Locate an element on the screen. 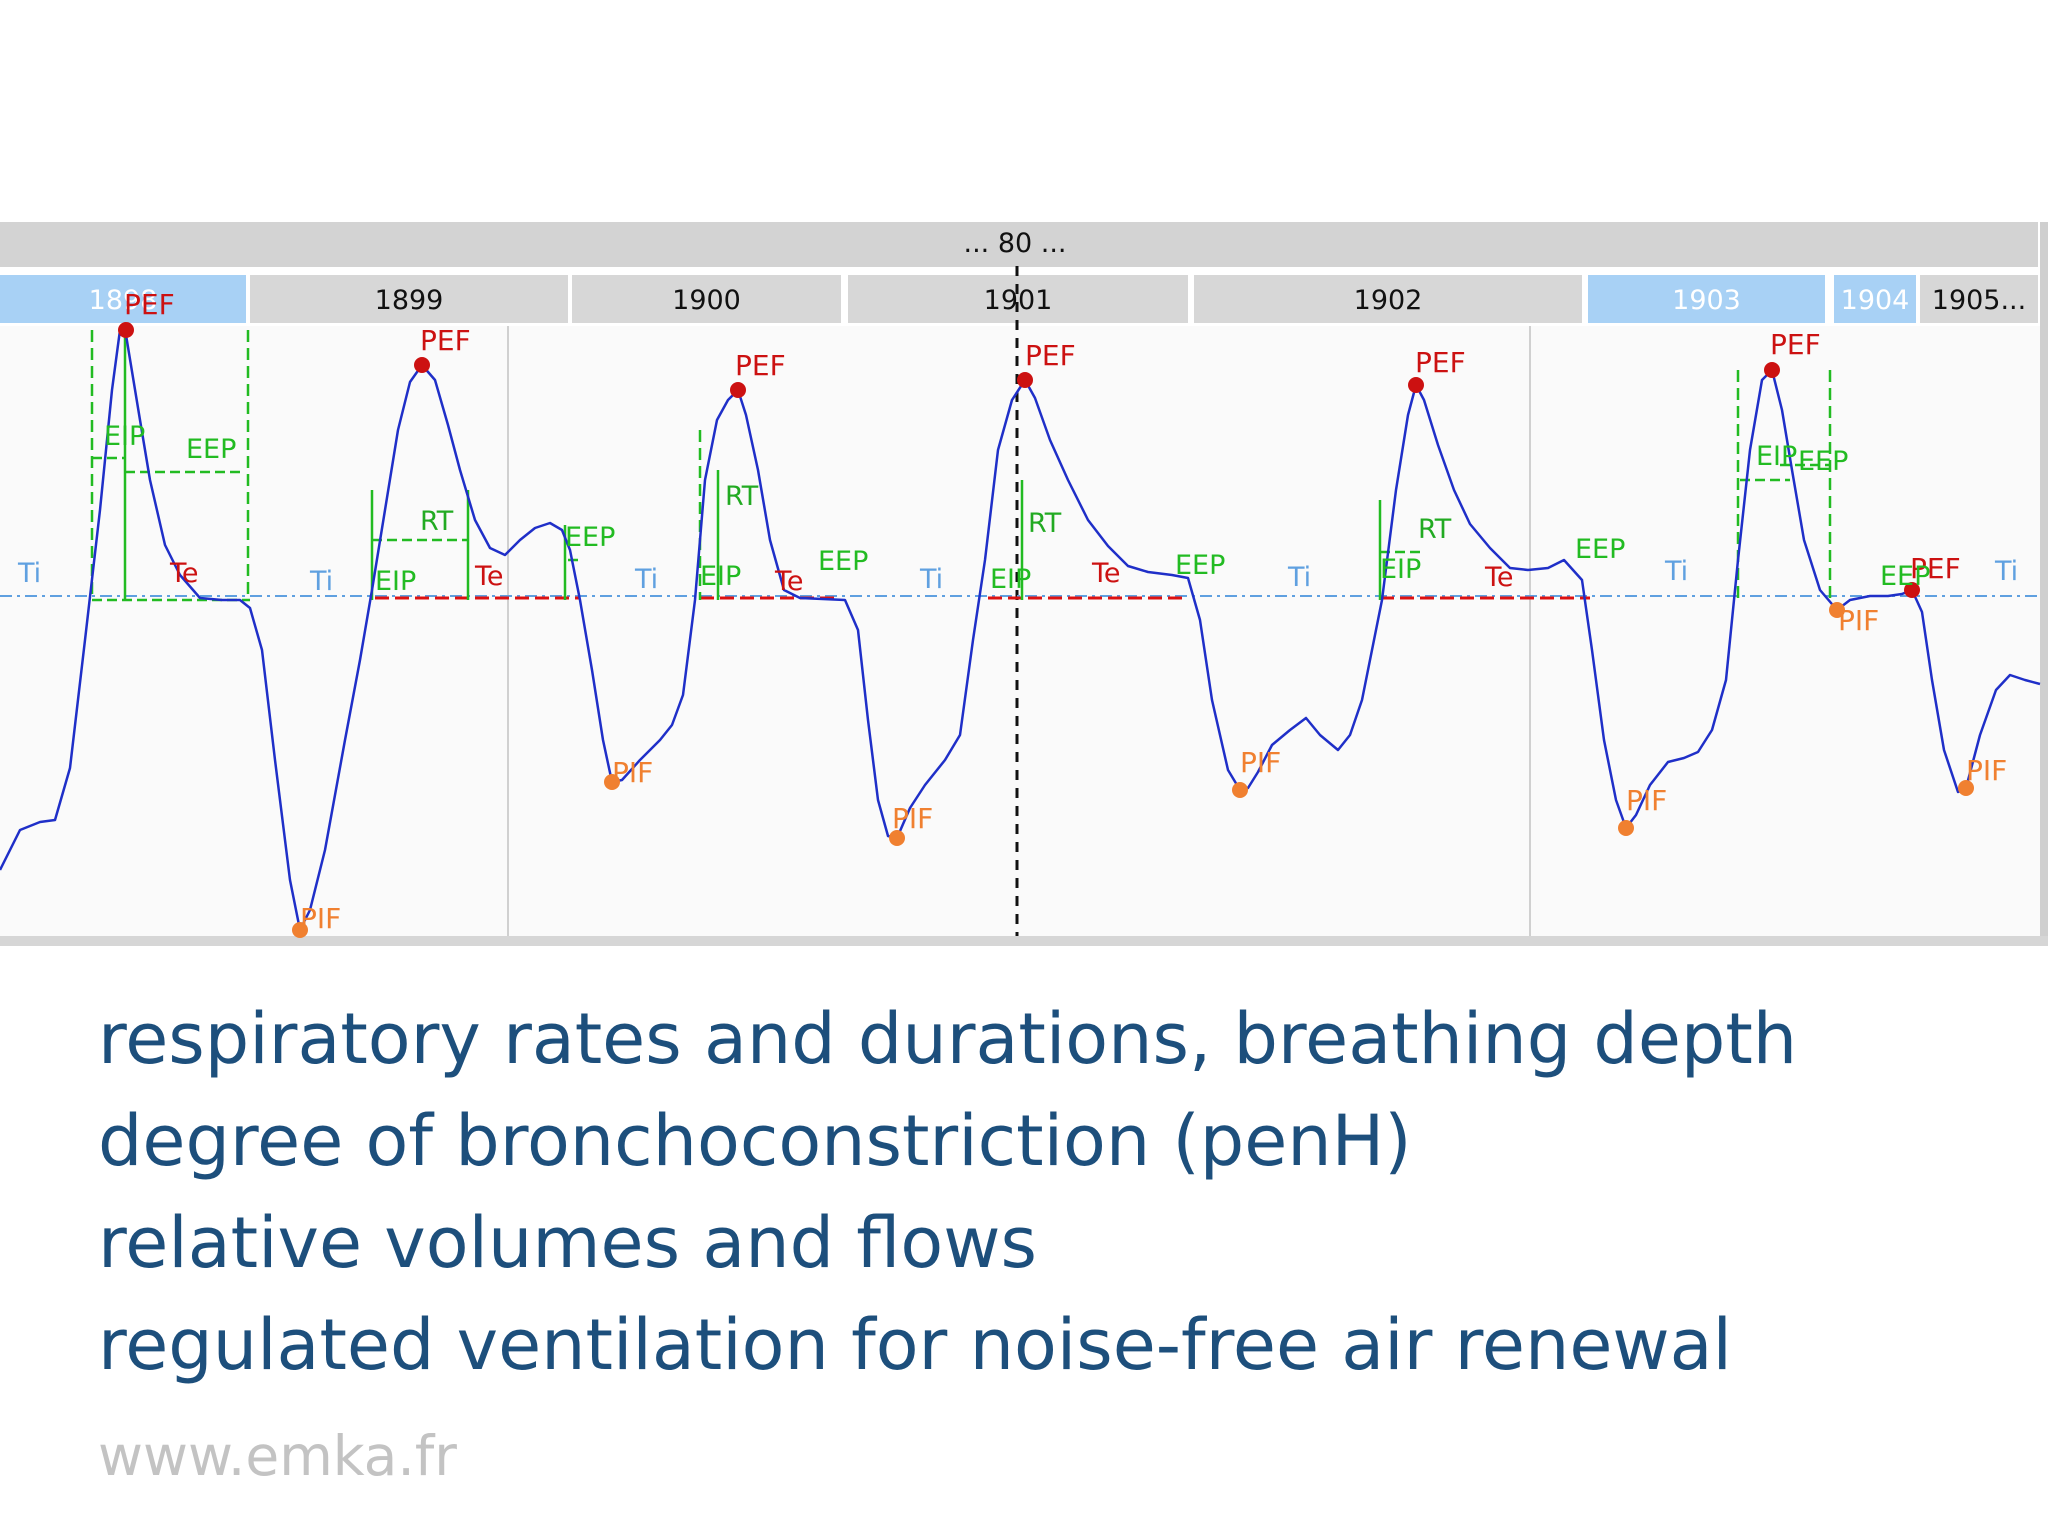 Image resolution: width=2048 pixels, height=1536 pixels. cycle-tab-label: 1904 is located at coordinates (1875, 300).